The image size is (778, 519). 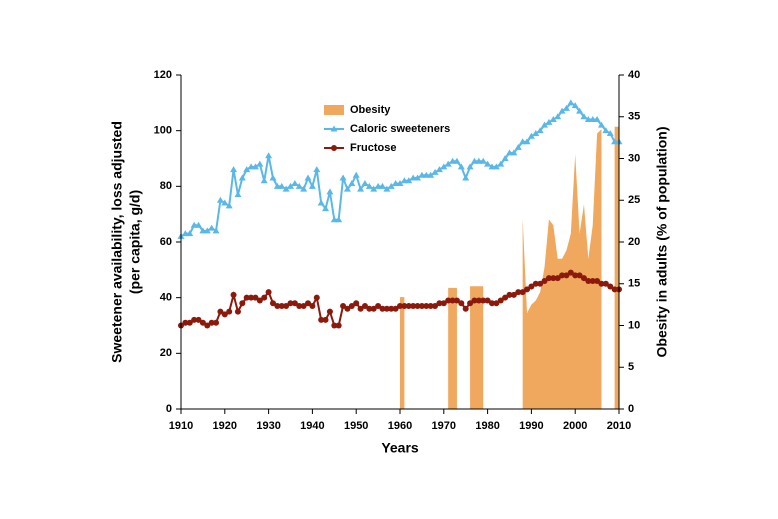 I want to click on x-tick-label: 1980, so click(x=487, y=426).